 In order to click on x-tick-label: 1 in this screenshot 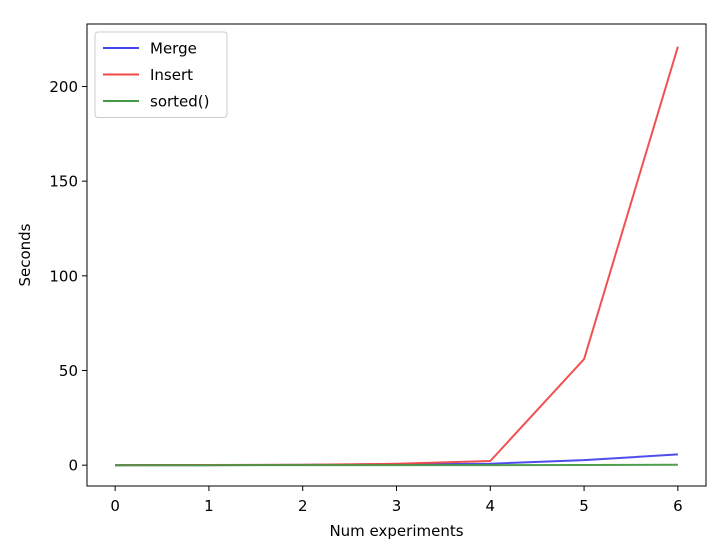, I will do `click(209, 506)`.